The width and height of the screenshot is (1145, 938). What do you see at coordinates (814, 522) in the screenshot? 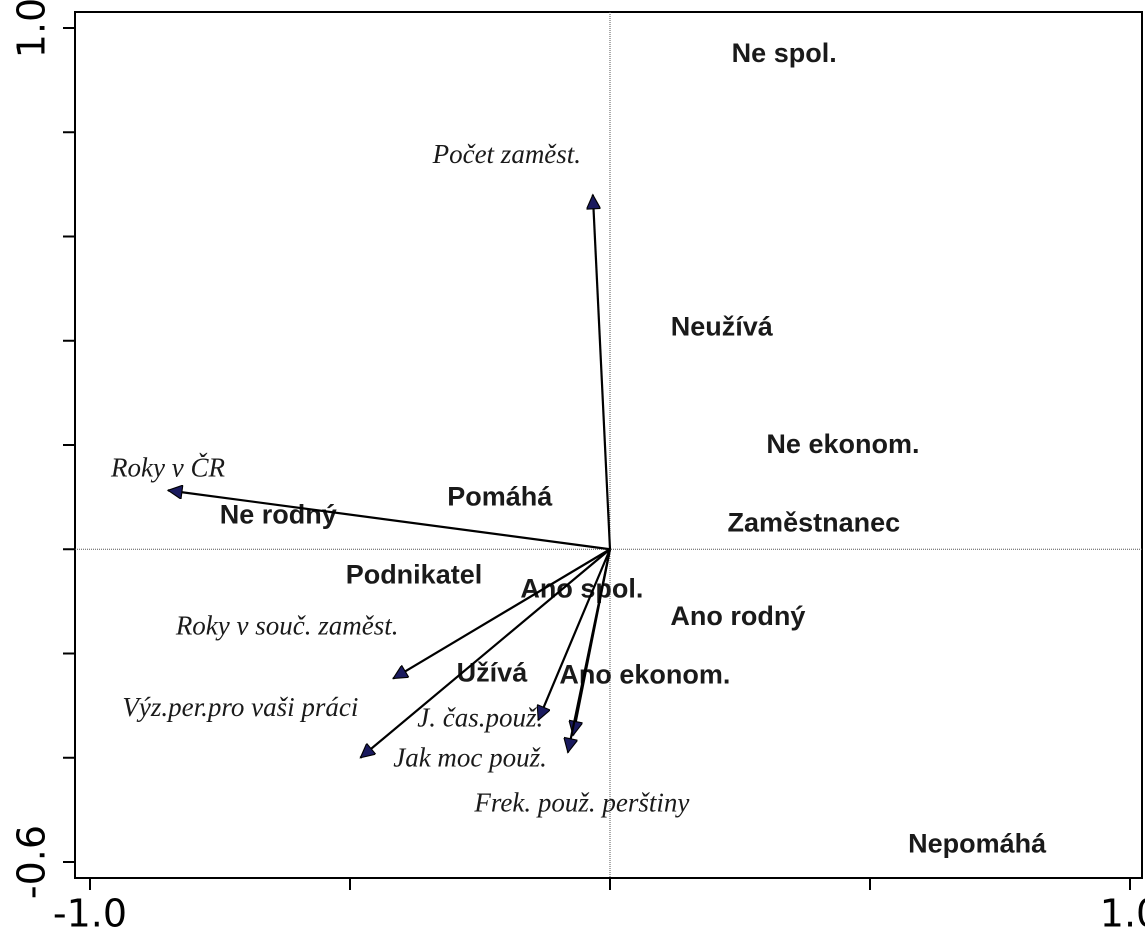
I see `point-label: Zaměstnanec` at bounding box center [814, 522].